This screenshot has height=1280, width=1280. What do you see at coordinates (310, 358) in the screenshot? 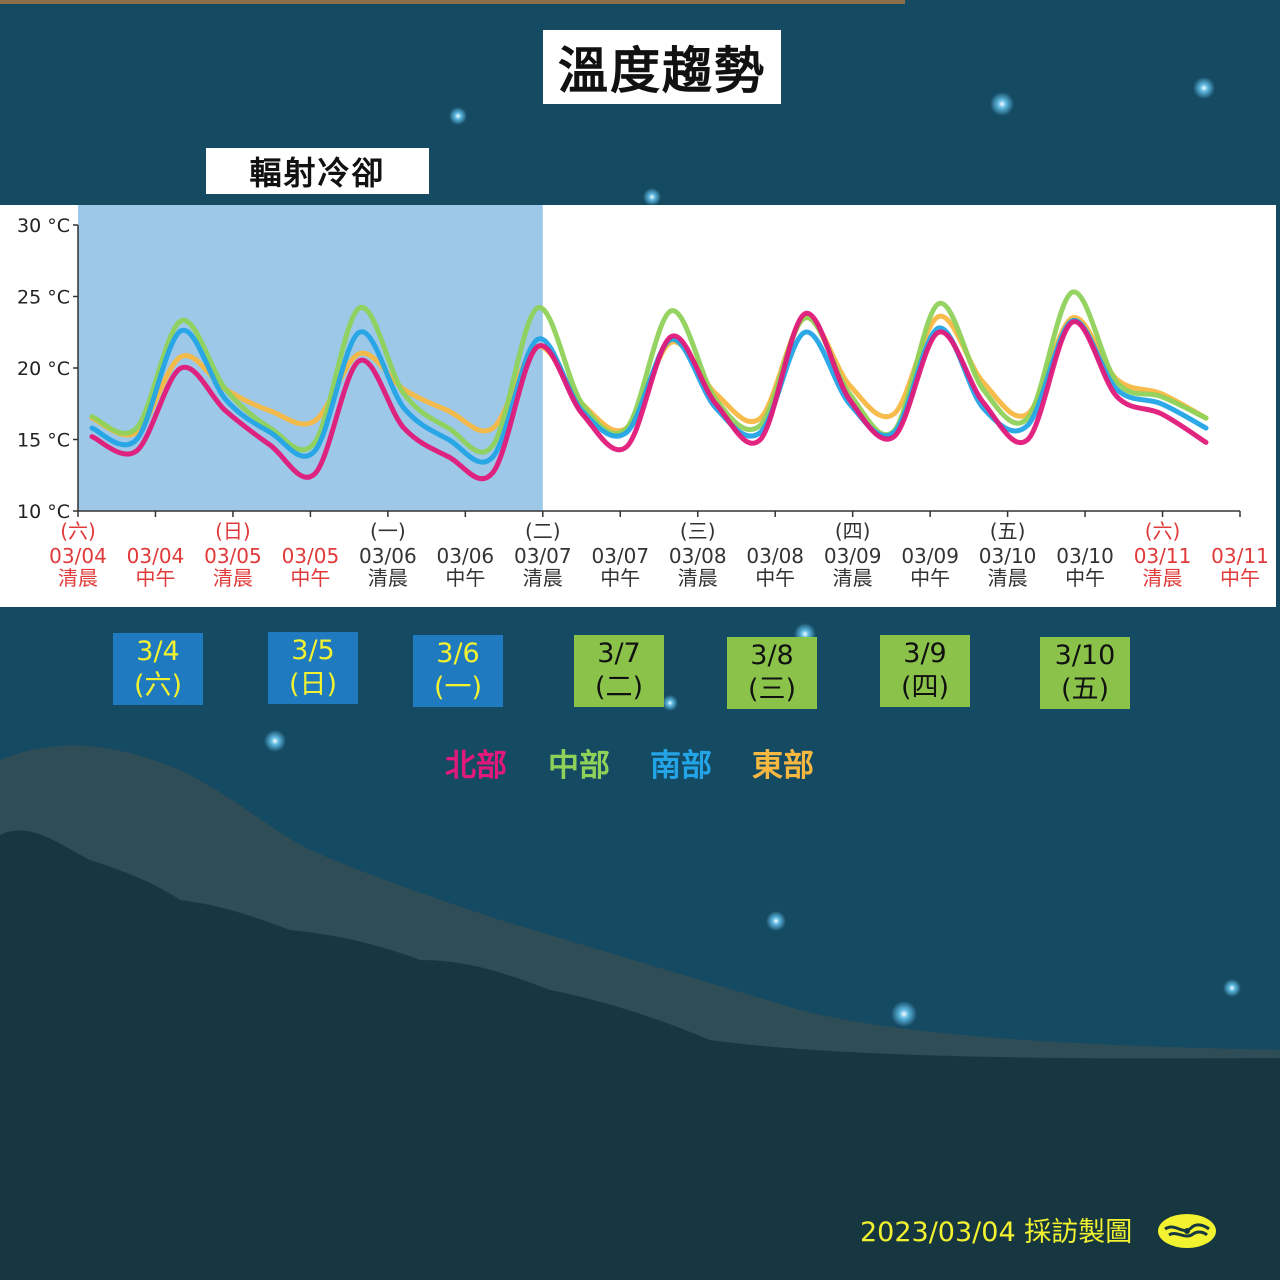
I see `radiative-cooling-region` at bounding box center [310, 358].